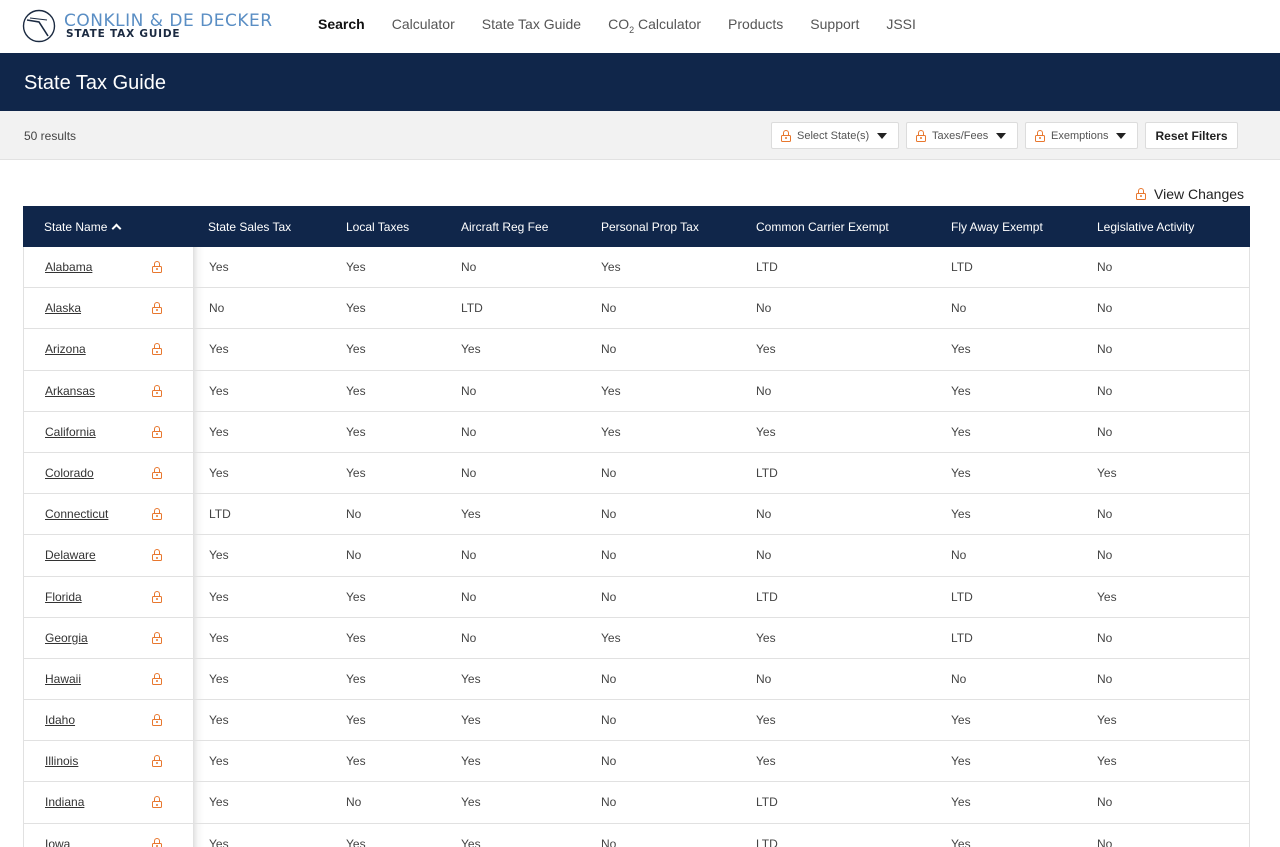  I want to click on nav-products: Products, so click(756, 24).